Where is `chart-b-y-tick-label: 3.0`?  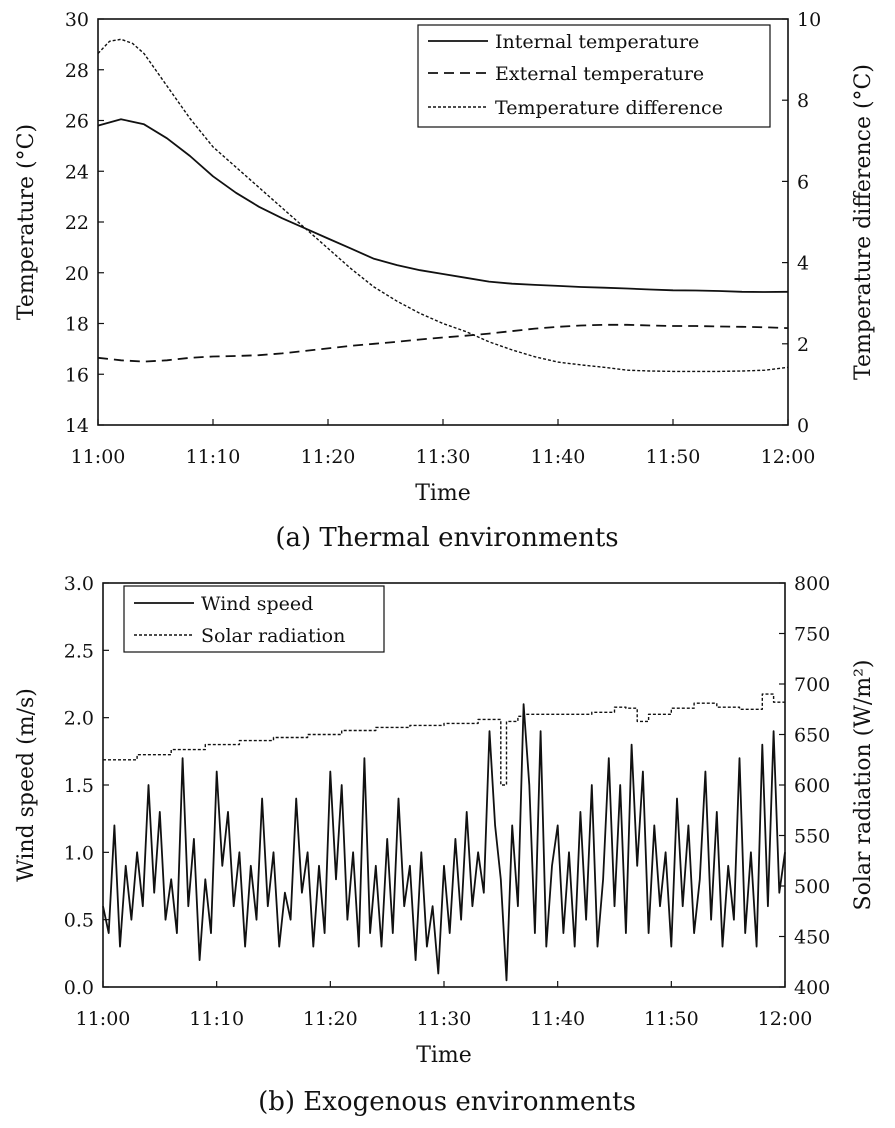
chart-b-y-tick-label: 3.0 is located at coordinates (79, 584).